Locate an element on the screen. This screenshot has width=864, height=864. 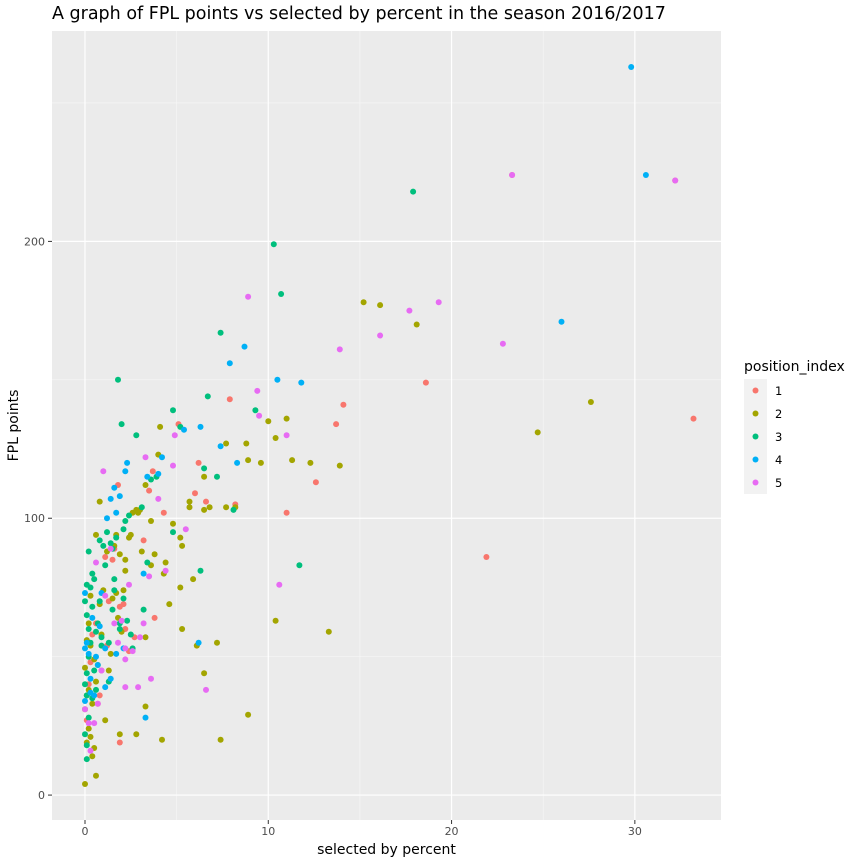
legend-label: 3 is located at coordinates (778, 437).